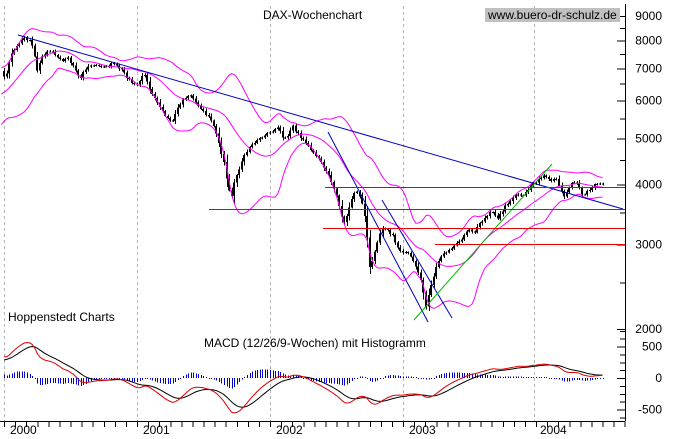 This screenshot has height=439, width=674. I want to click on year-label: 2003, so click(422, 430).